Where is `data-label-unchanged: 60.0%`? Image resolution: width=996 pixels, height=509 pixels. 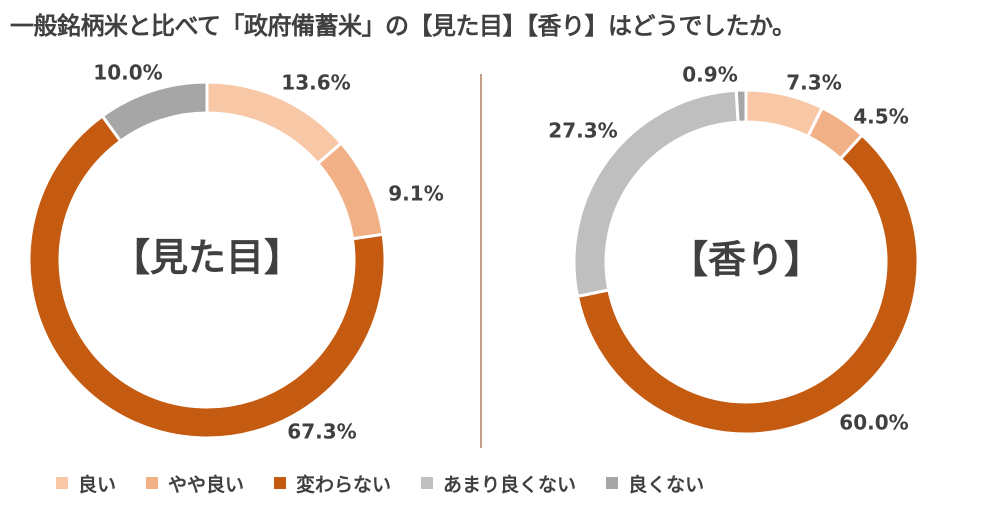 data-label-unchanged: 60.0% is located at coordinates (873, 423).